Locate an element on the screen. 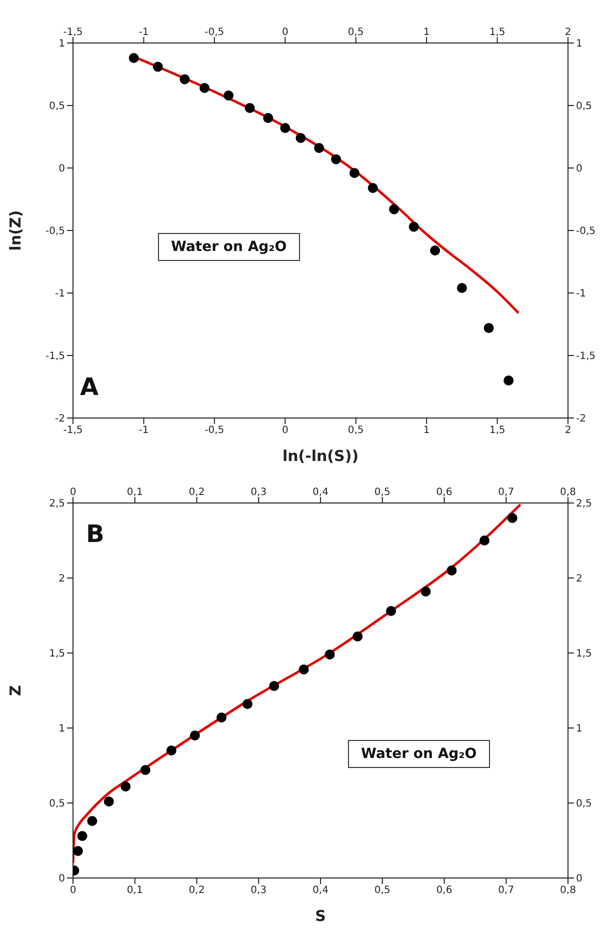 The width and height of the screenshot is (616, 952). y-axis-title: ln(Z) is located at coordinates (15, 230).